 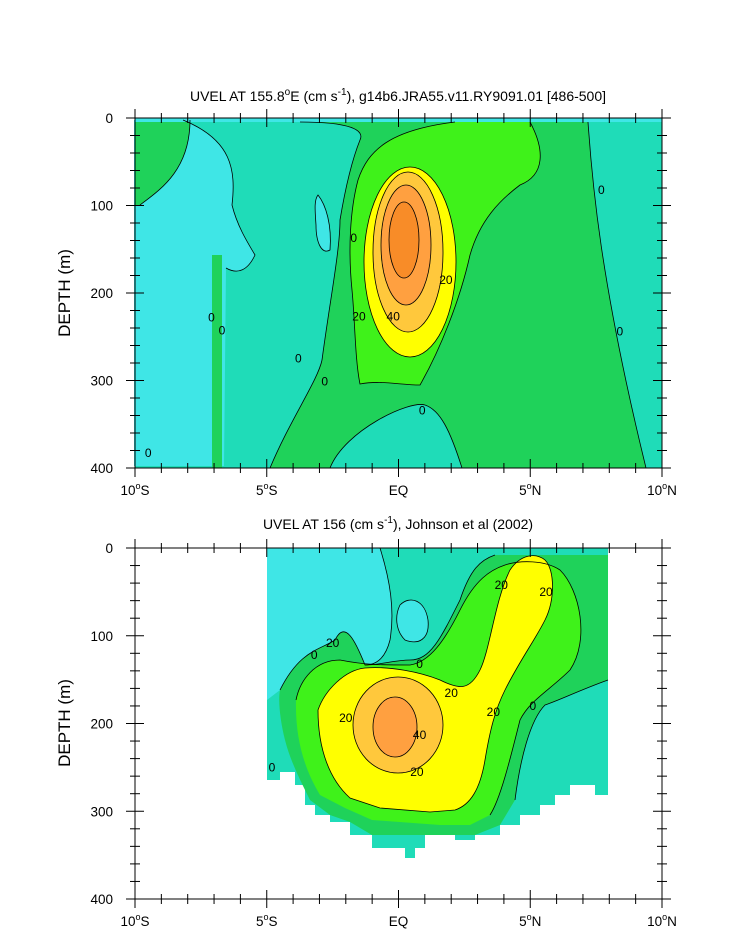 I want to click on x-tick-label-model-1: 5oS, so click(x=267, y=489).